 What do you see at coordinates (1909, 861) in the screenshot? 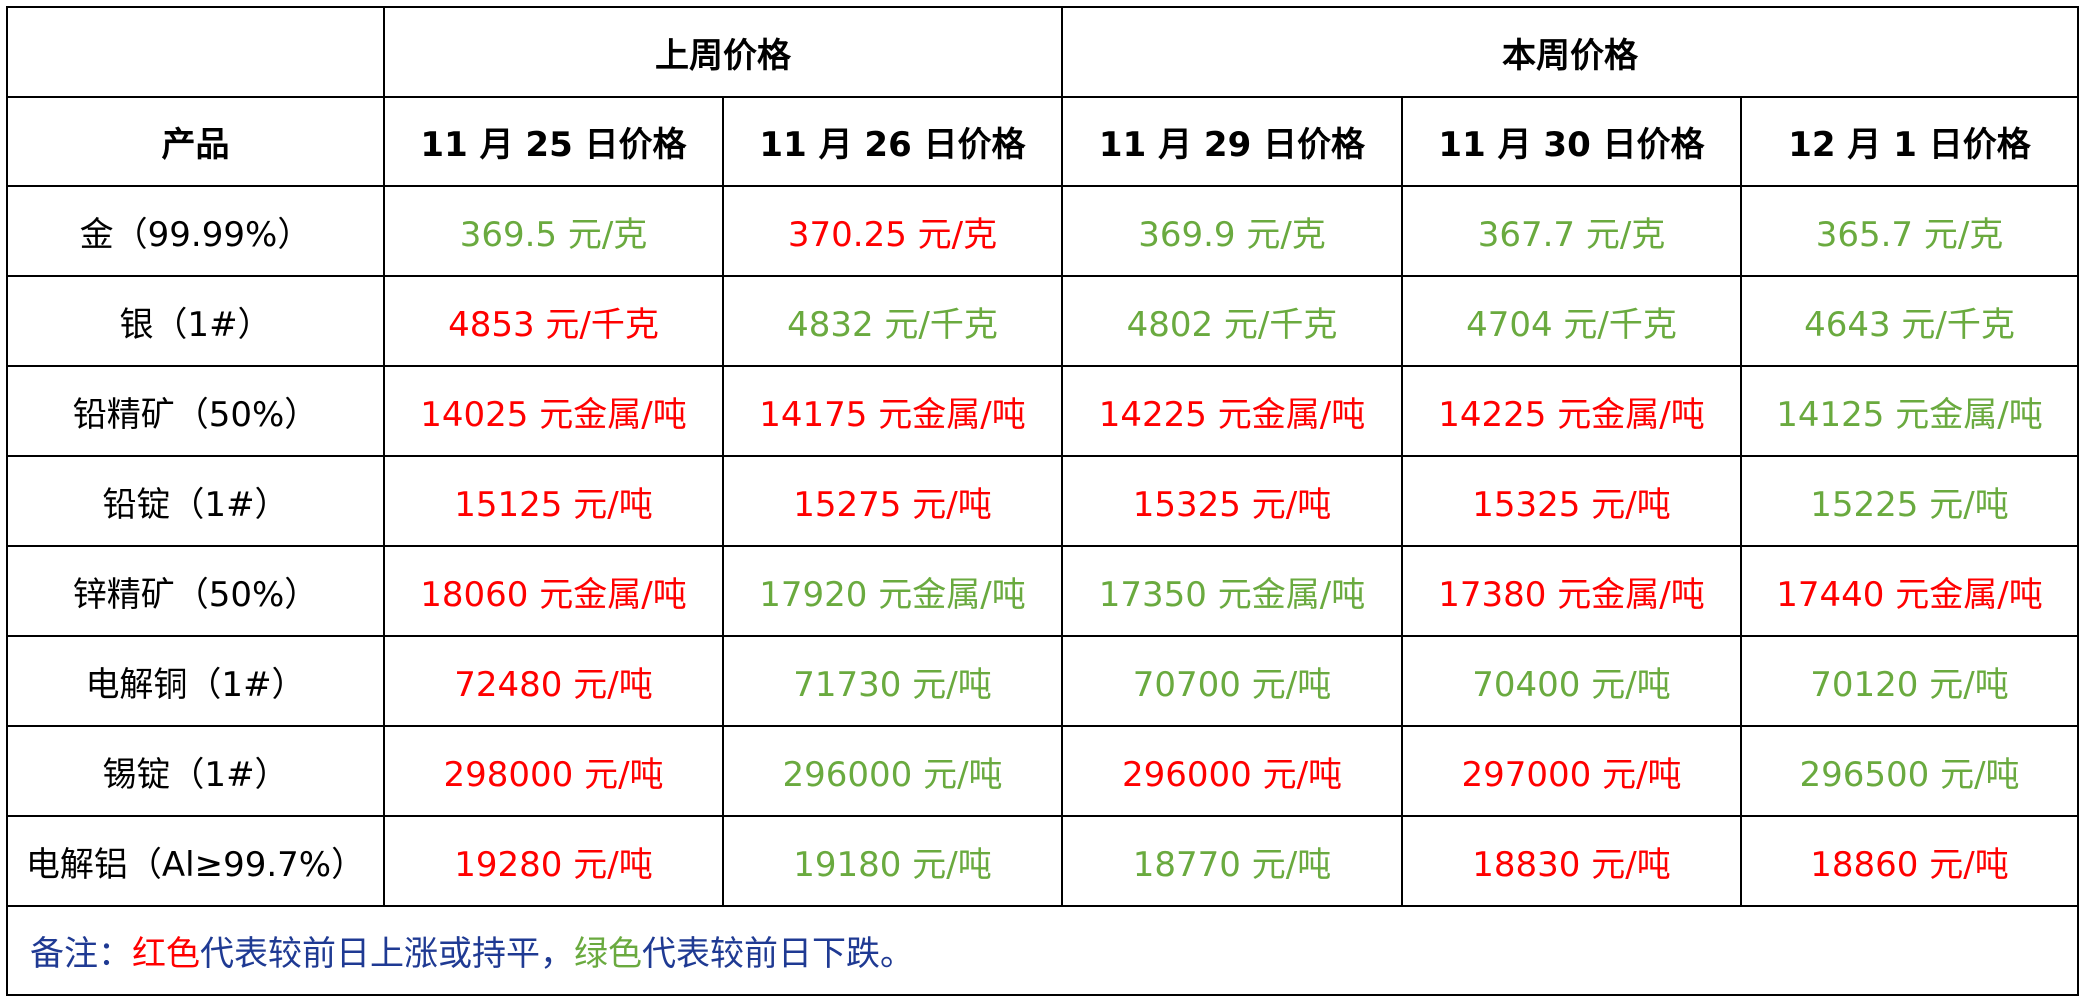
I see `price-cell: 18860 元/吨` at bounding box center [1909, 861].